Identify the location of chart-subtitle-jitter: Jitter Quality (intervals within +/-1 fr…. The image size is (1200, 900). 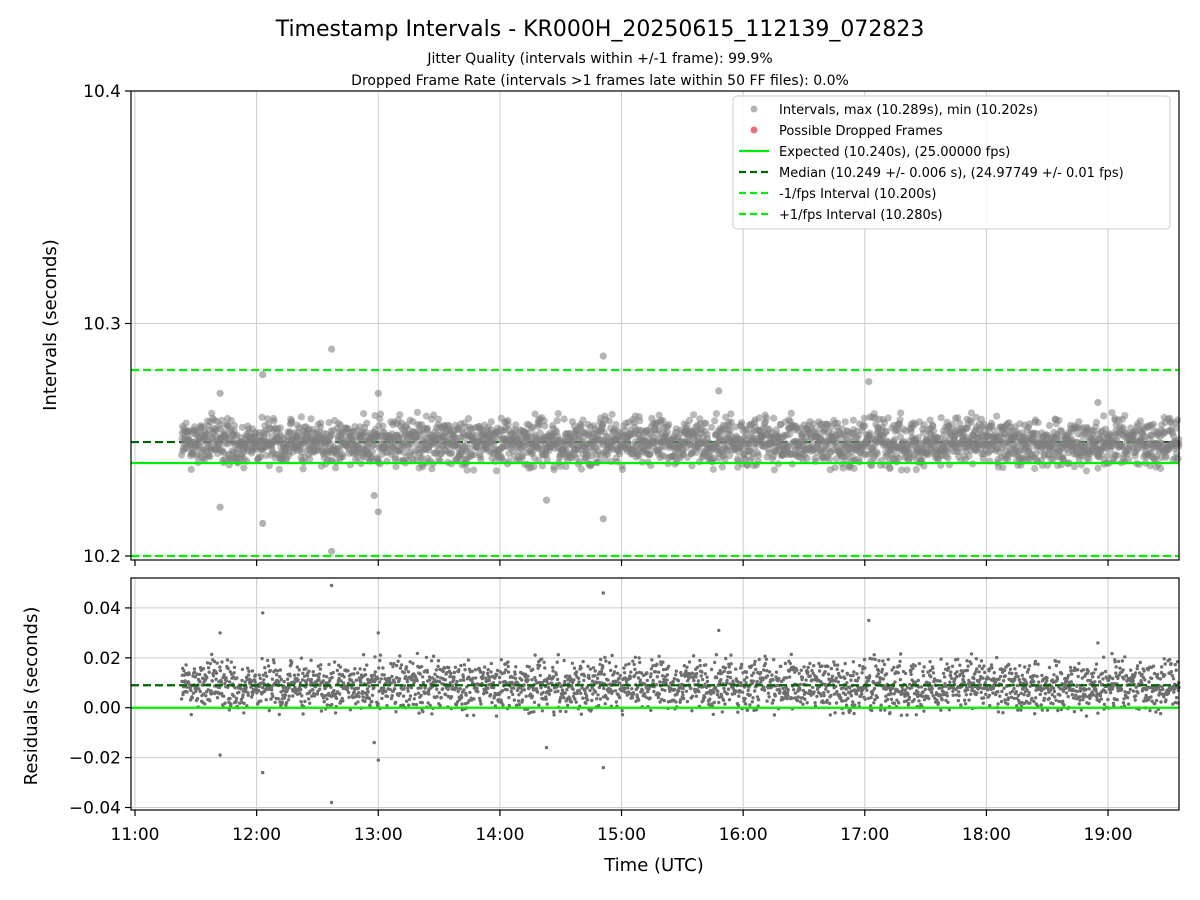
(599, 59).